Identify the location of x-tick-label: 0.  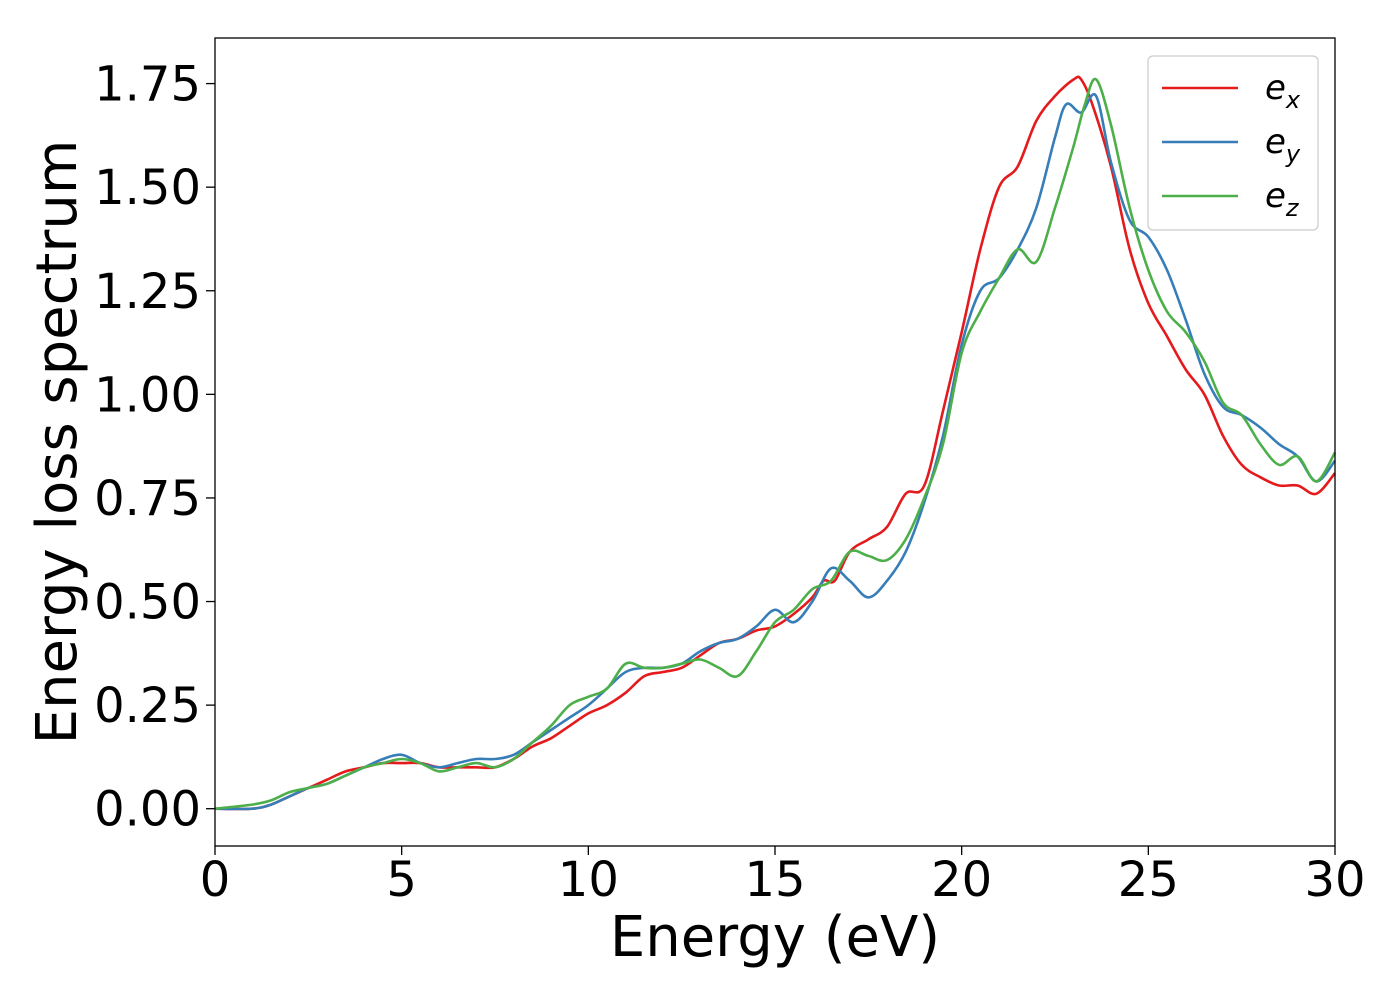
(215, 880).